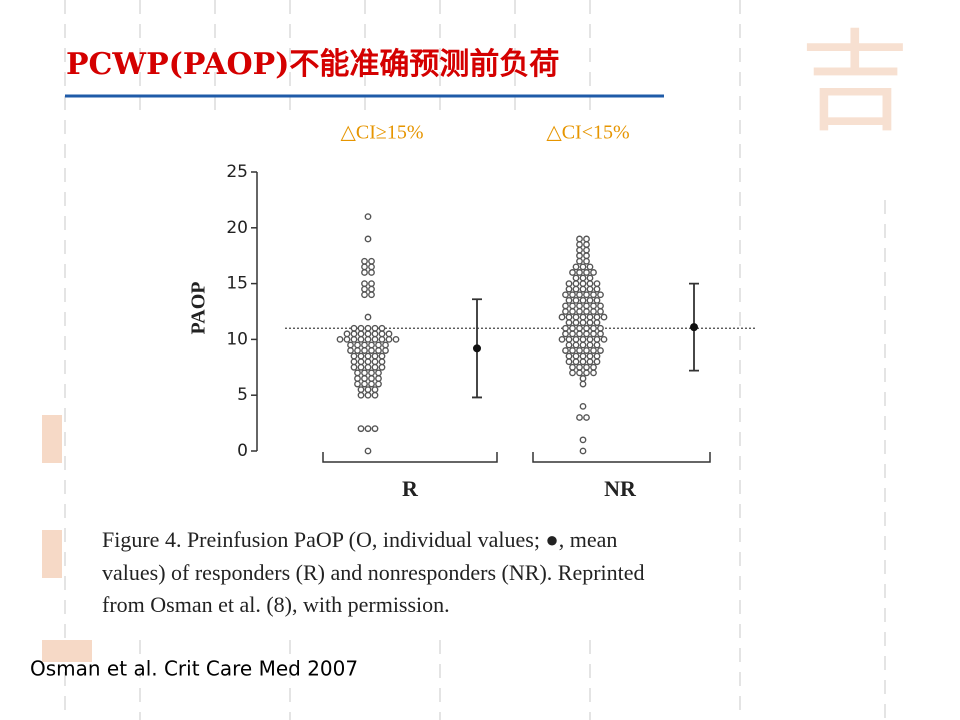  What do you see at coordinates (194, 669) in the screenshot?
I see `source: Osman et al. Crit Care Med 2007` at bounding box center [194, 669].